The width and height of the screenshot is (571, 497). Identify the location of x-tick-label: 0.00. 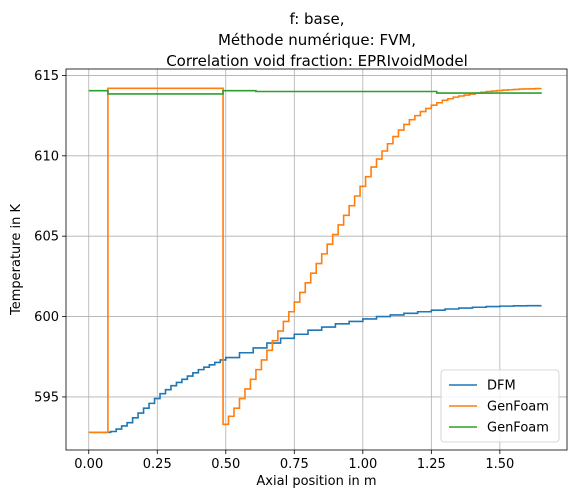
(88, 464).